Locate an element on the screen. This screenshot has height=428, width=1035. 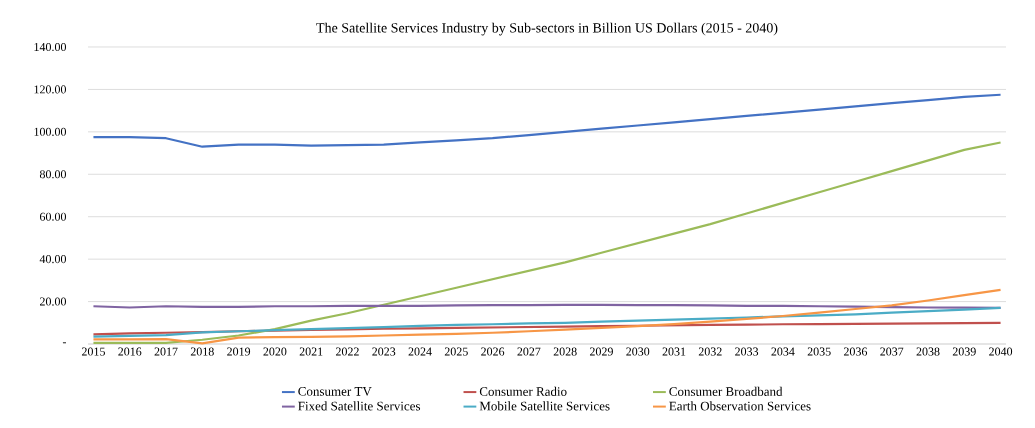
x-tick-label: 2034 is located at coordinates (783, 351).